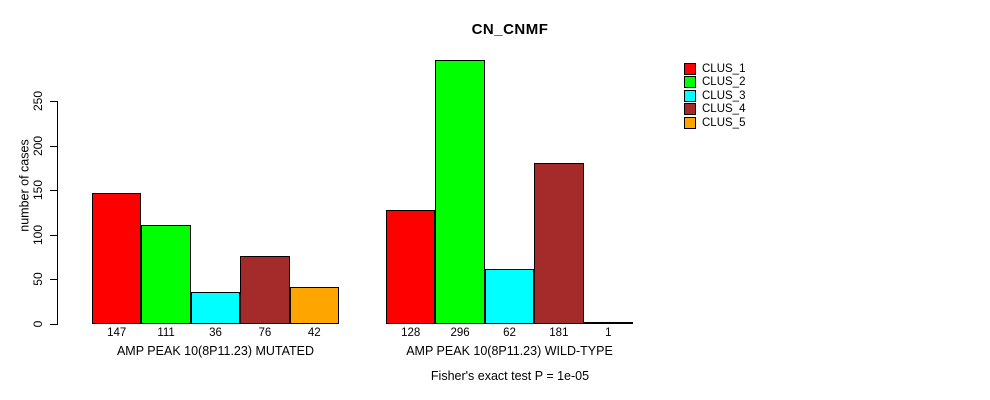 This screenshot has width=990, height=400. I want to click on y-tick-label: 150, so click(38, 190).